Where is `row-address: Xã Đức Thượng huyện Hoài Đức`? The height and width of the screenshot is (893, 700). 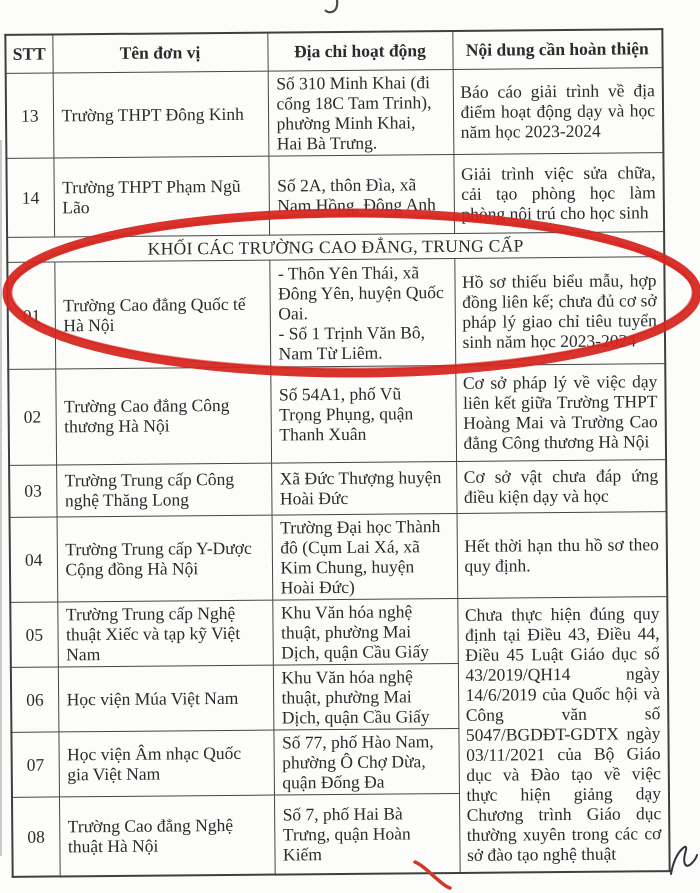
row-address: Xã Đức Thượng huyện Hoài Đức is located at coordinates (364, 487).